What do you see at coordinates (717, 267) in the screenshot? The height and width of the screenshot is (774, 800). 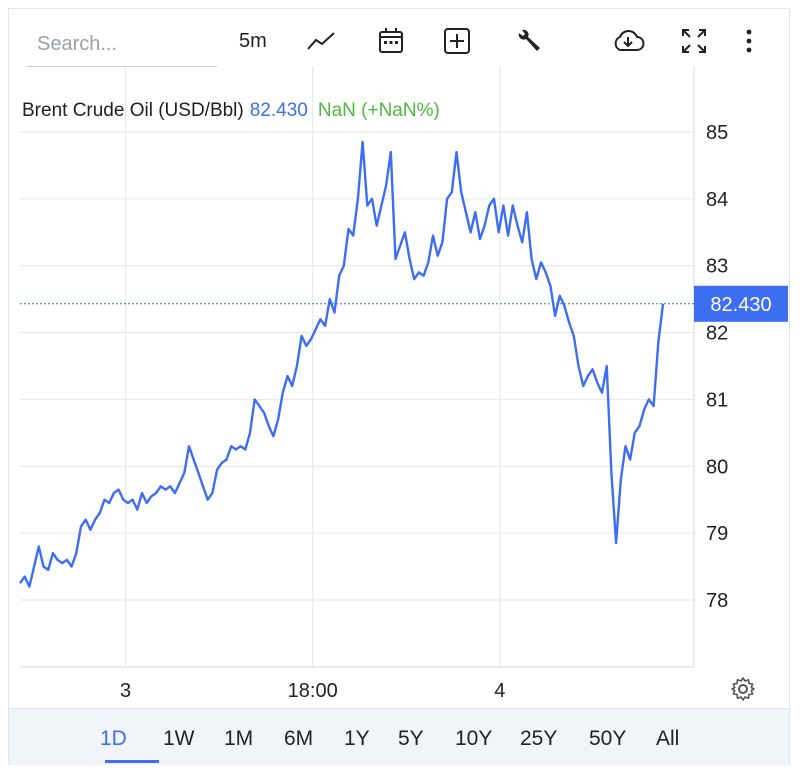 I see `y-tick-label: 83` at bounding box center [717, 267].